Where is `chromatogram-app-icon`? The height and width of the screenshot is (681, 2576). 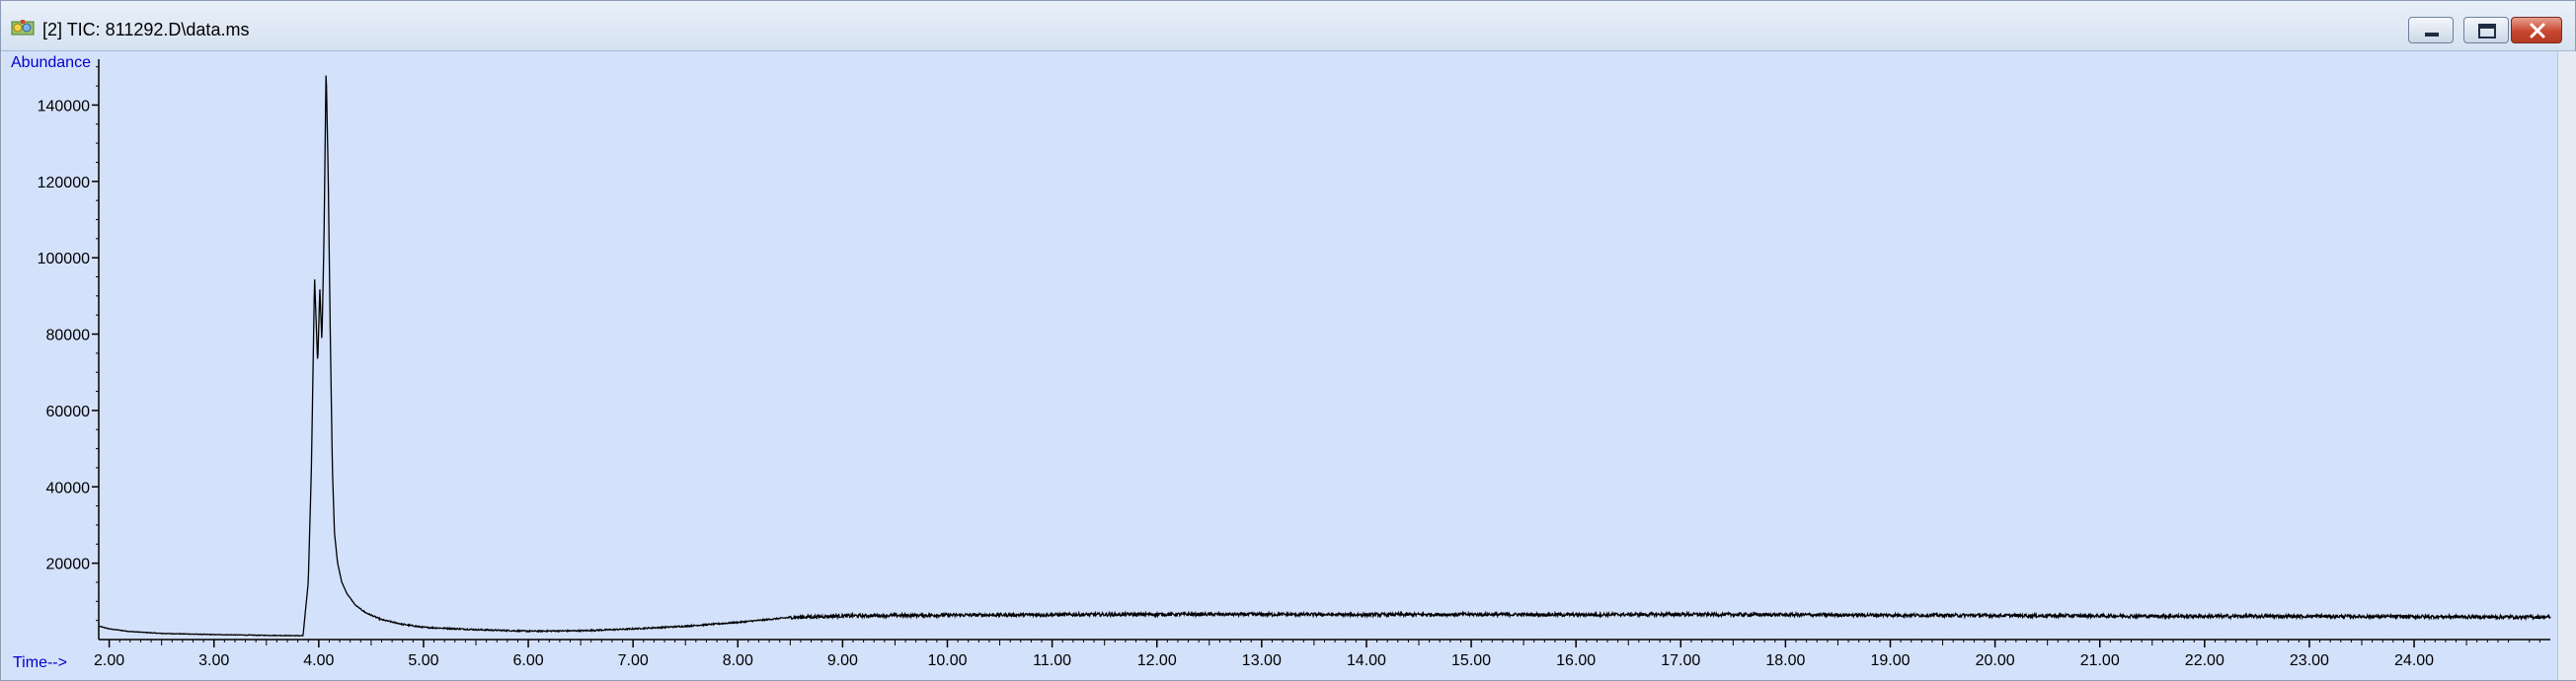
chromatogram-app-icon is located at coordinates (23, 28).